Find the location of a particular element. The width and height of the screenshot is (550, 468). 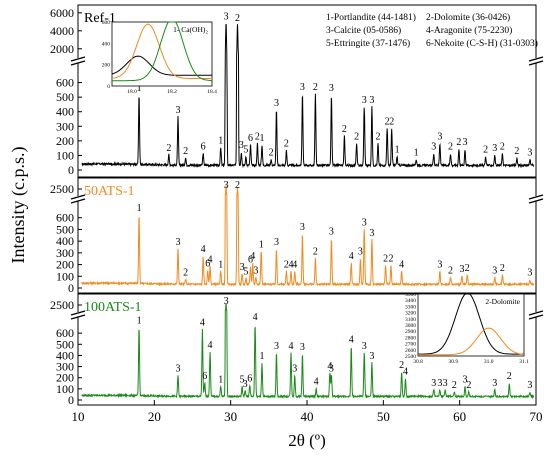

legend-entry: 1-Portlandite (44-1481) is located at coordinates (371, 17).